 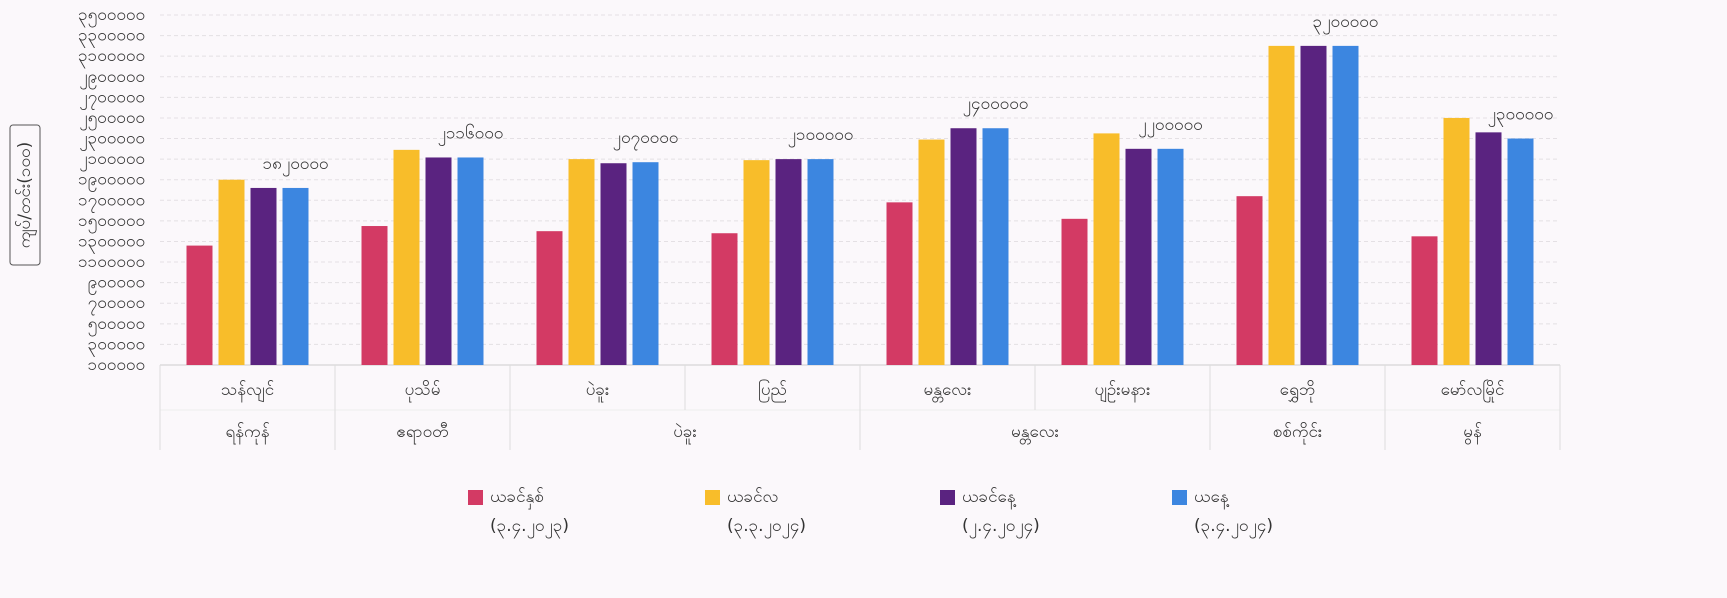 I want to click on y-tick-label: ၁၇၀၀၀၀၀, so click(x=111, y=201).